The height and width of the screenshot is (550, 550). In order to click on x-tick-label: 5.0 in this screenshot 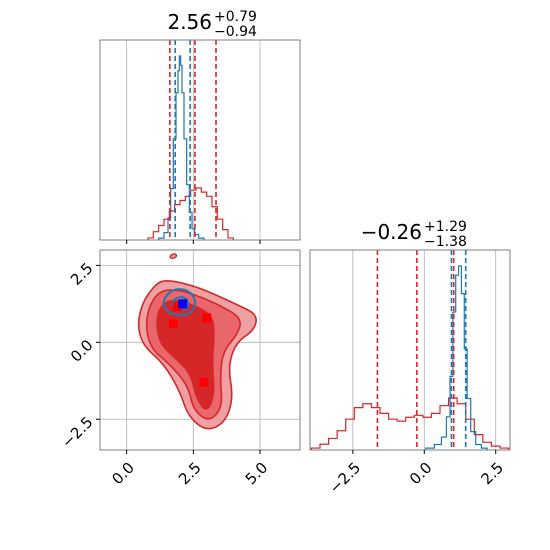, I will do `click(257, 474)`.